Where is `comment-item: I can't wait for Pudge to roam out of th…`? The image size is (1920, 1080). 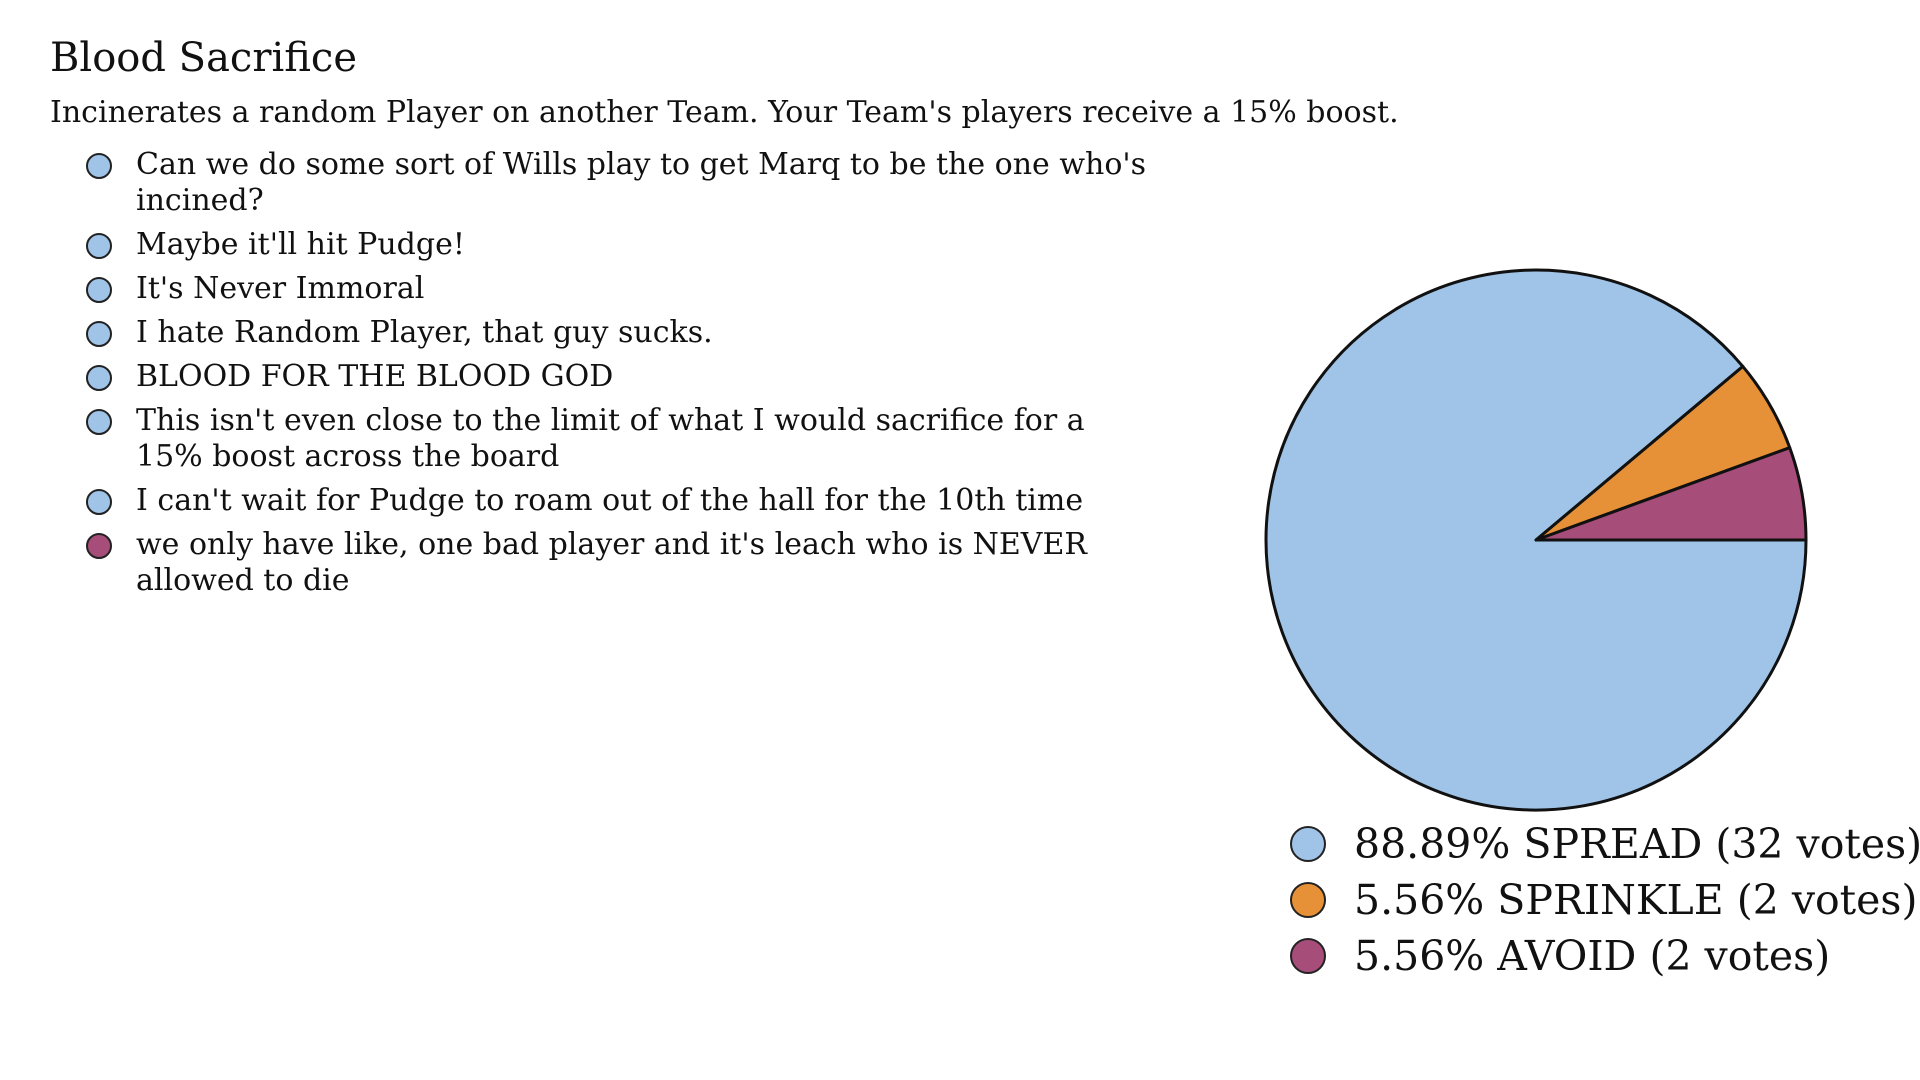
comment-item: I can't wait for Pudge to roam out of th… is located at coordinates (621, 501).